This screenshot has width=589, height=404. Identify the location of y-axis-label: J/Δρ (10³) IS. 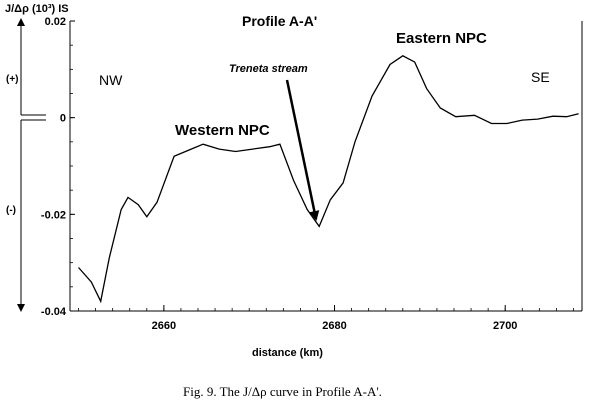
(37, 9).